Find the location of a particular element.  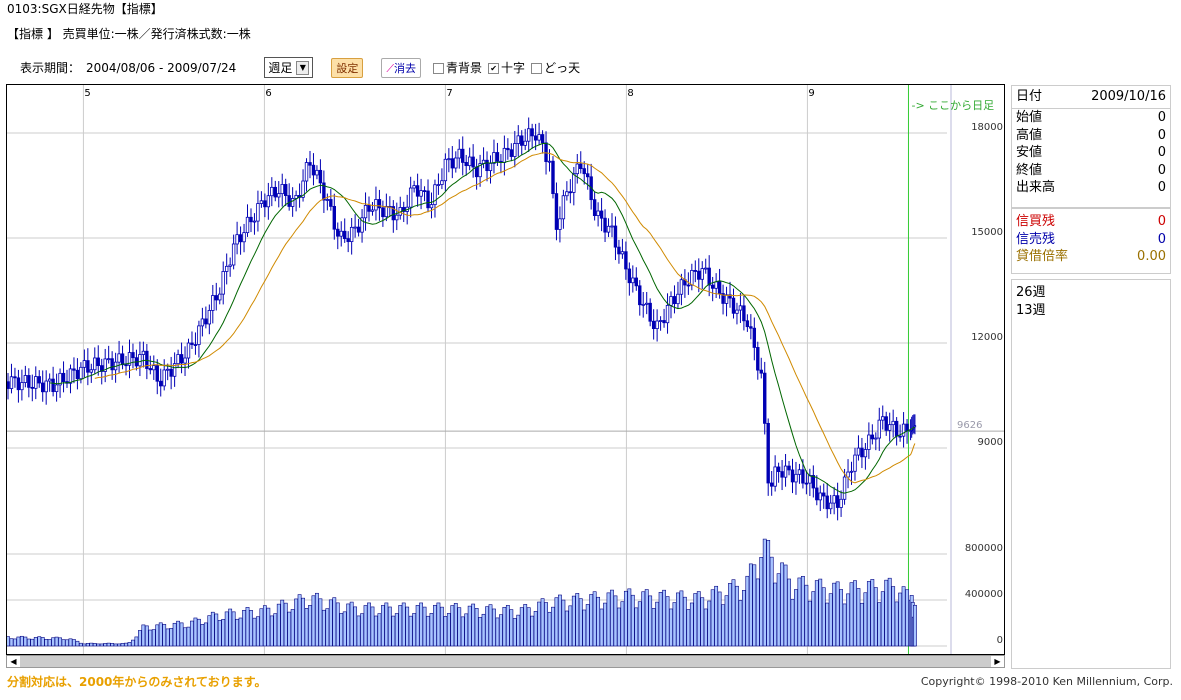

erase-label: 消去 is located at coordinates (405, 68).